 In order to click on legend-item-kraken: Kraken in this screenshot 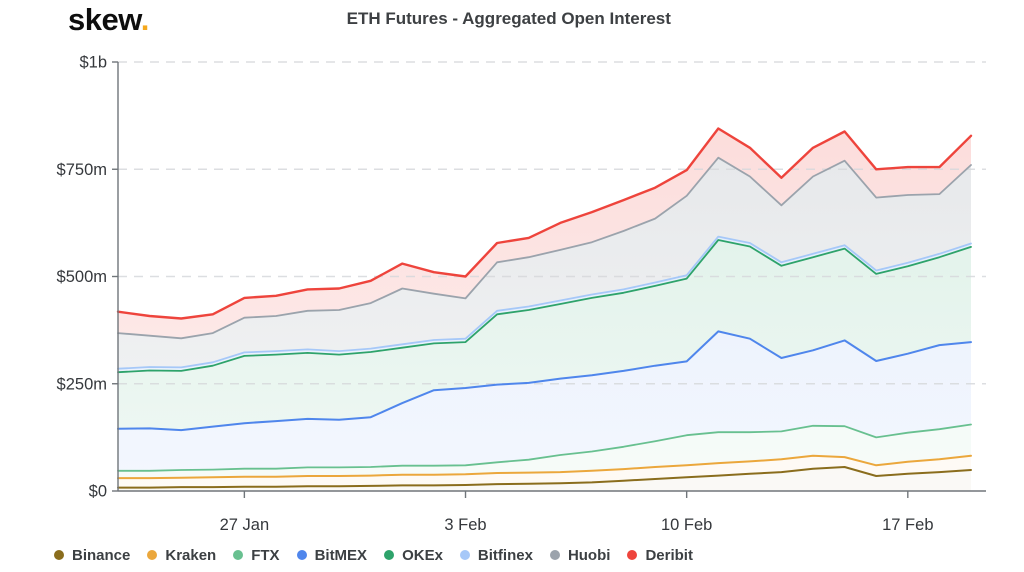, I will do `click(181, 555)`.